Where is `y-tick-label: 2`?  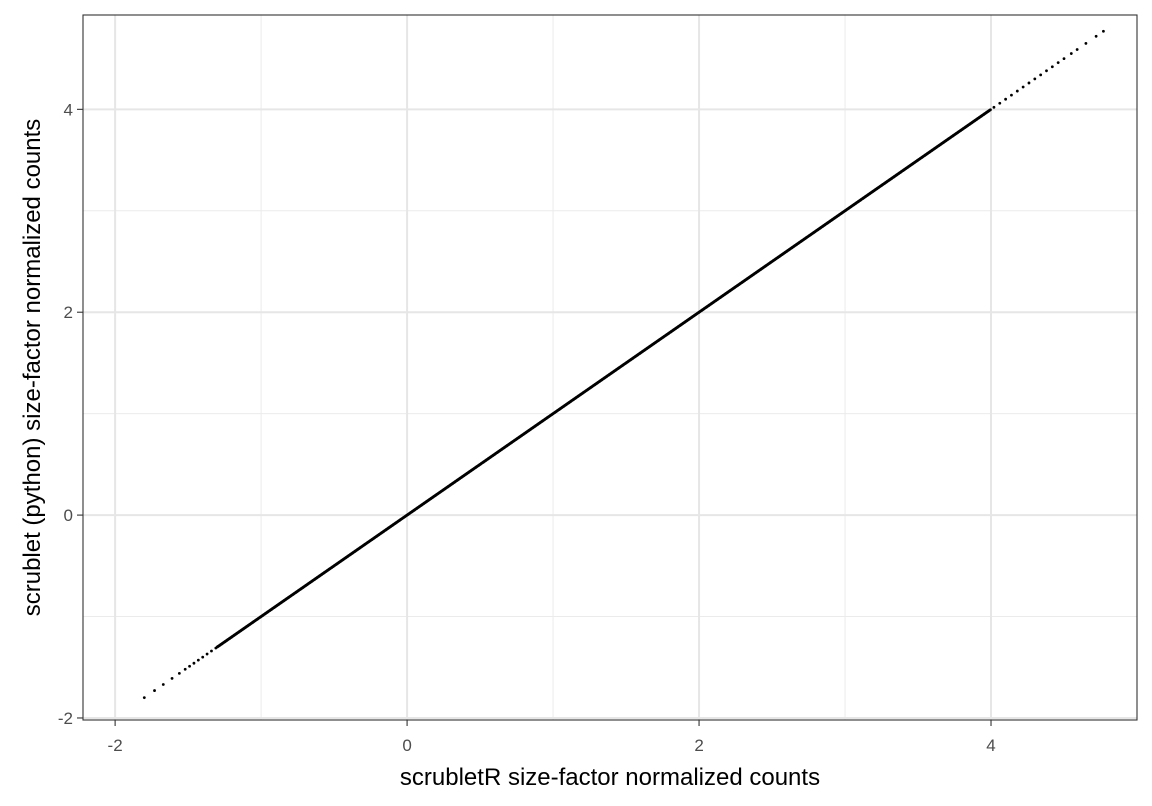 y-tick-label: 2 is located at coordinates (68, 312).